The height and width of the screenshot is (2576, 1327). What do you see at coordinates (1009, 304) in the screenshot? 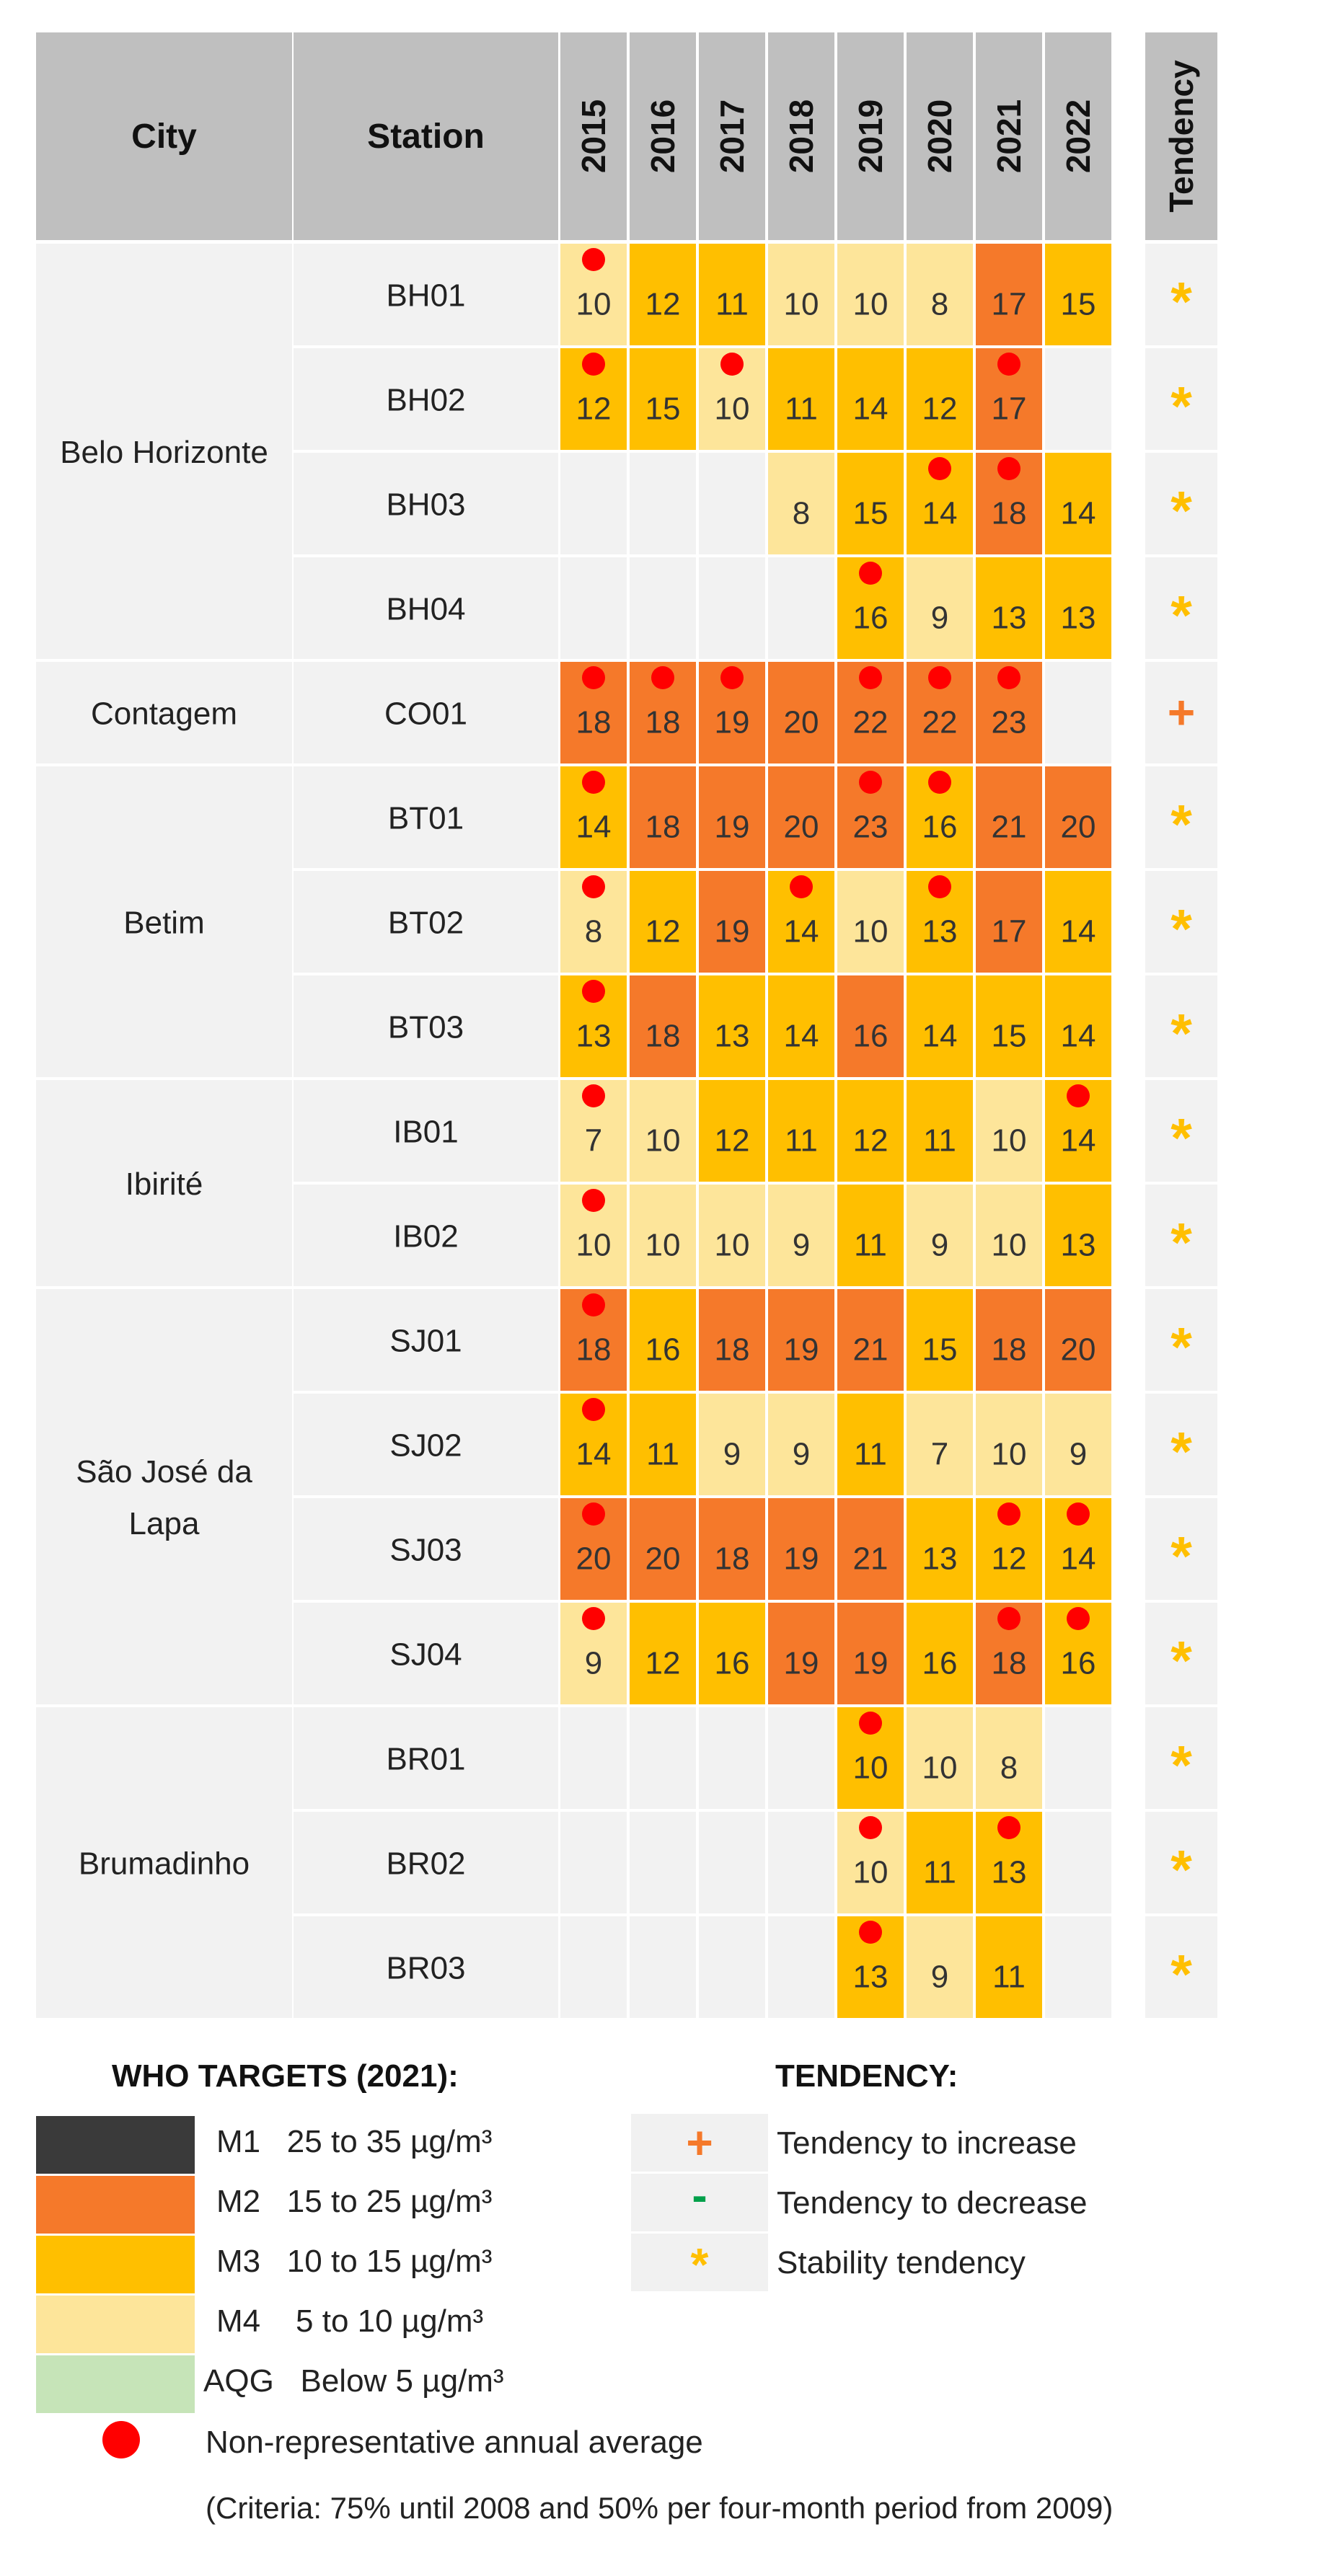
I see `value-label: 17` at bounding box center [1009, 304].